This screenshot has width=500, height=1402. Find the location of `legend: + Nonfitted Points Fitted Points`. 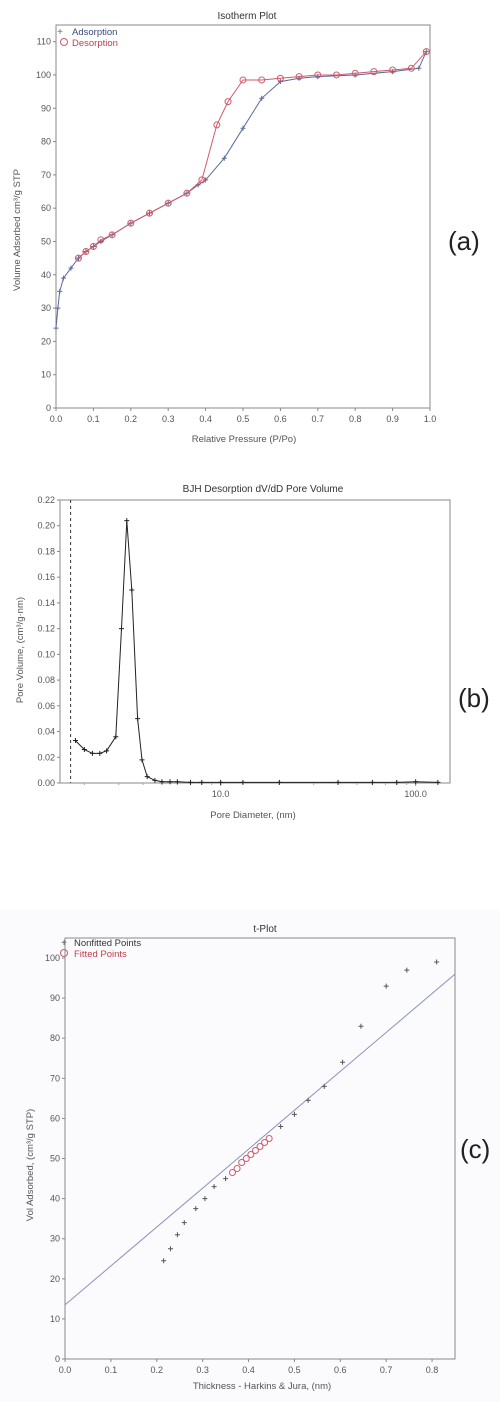

legend: + Nonfitted Points Fitted Points is located at coordinates (100, 949).